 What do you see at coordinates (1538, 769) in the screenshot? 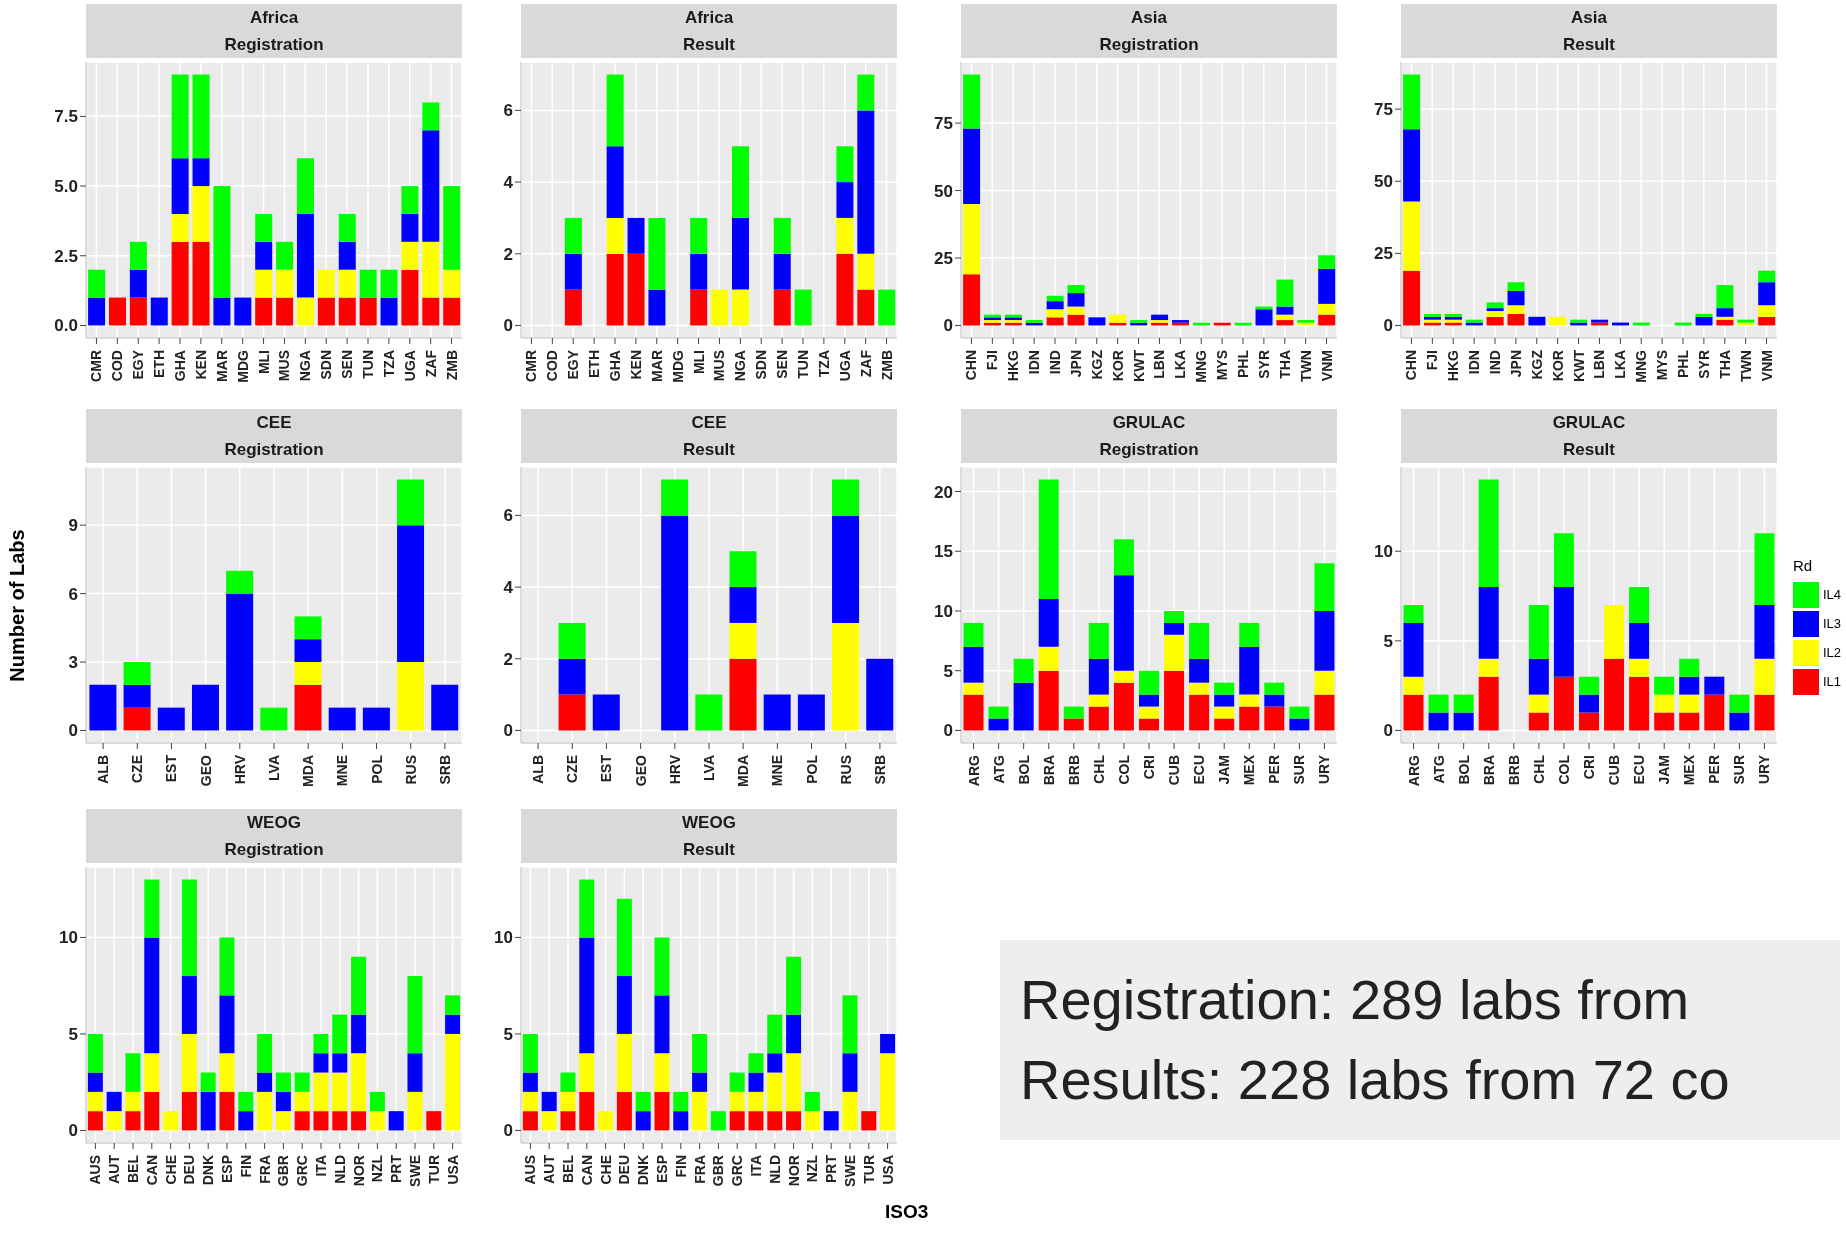
I see `x-tick-label: CHL` at bounding box center [1538, 769].